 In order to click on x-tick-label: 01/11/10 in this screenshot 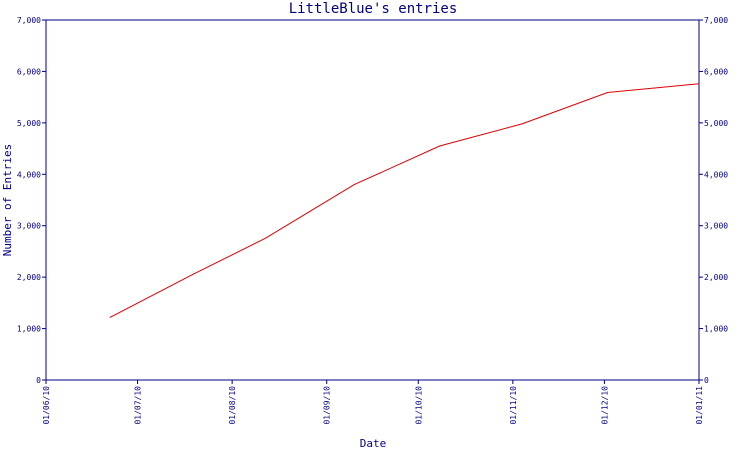, I will do `click(513, 405)`.